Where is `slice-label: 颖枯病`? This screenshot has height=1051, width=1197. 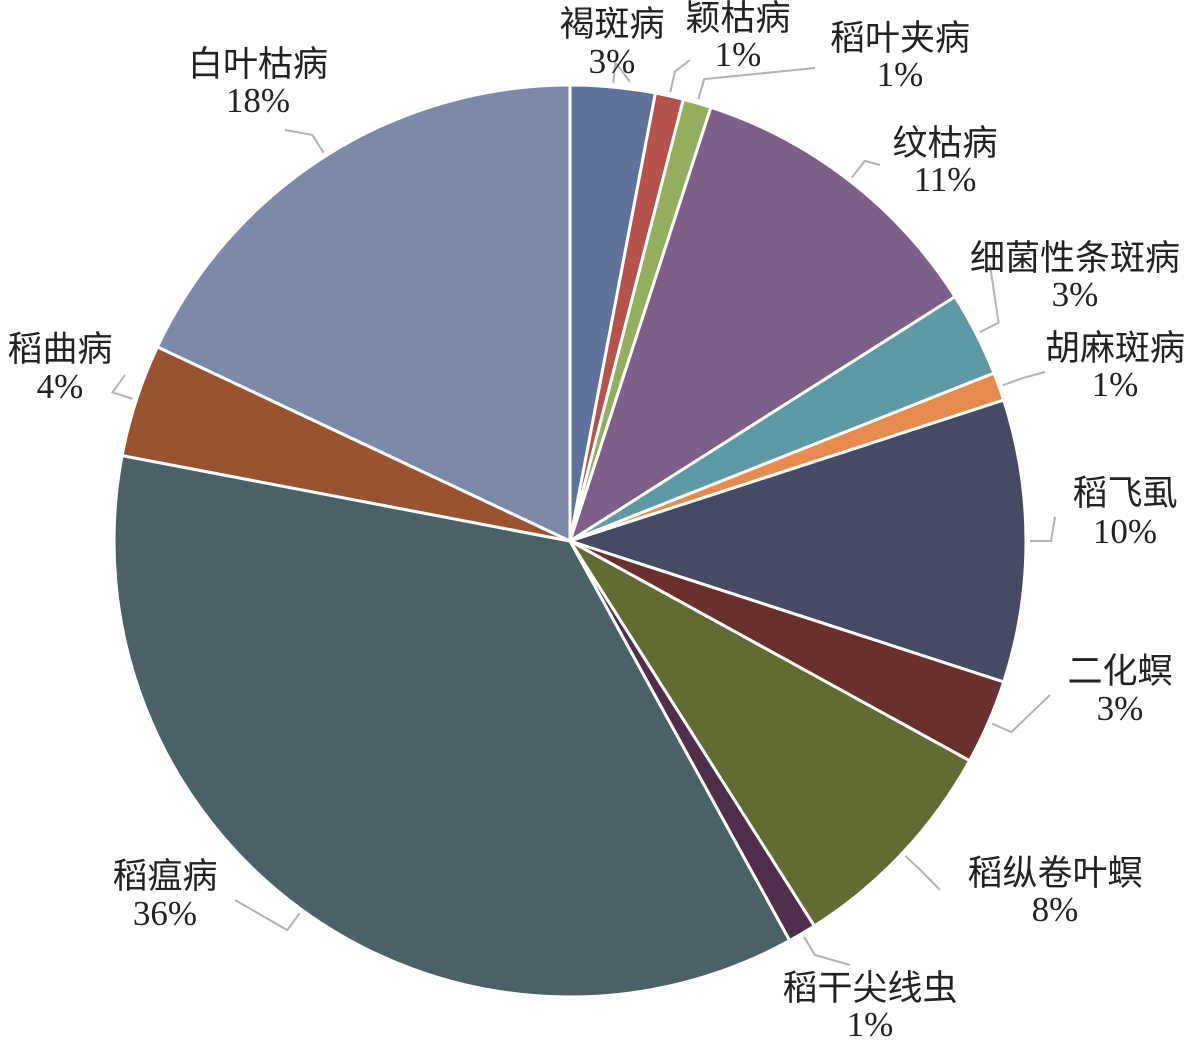
slice-label: 颖枯病 is located at coordinates (737, 19).